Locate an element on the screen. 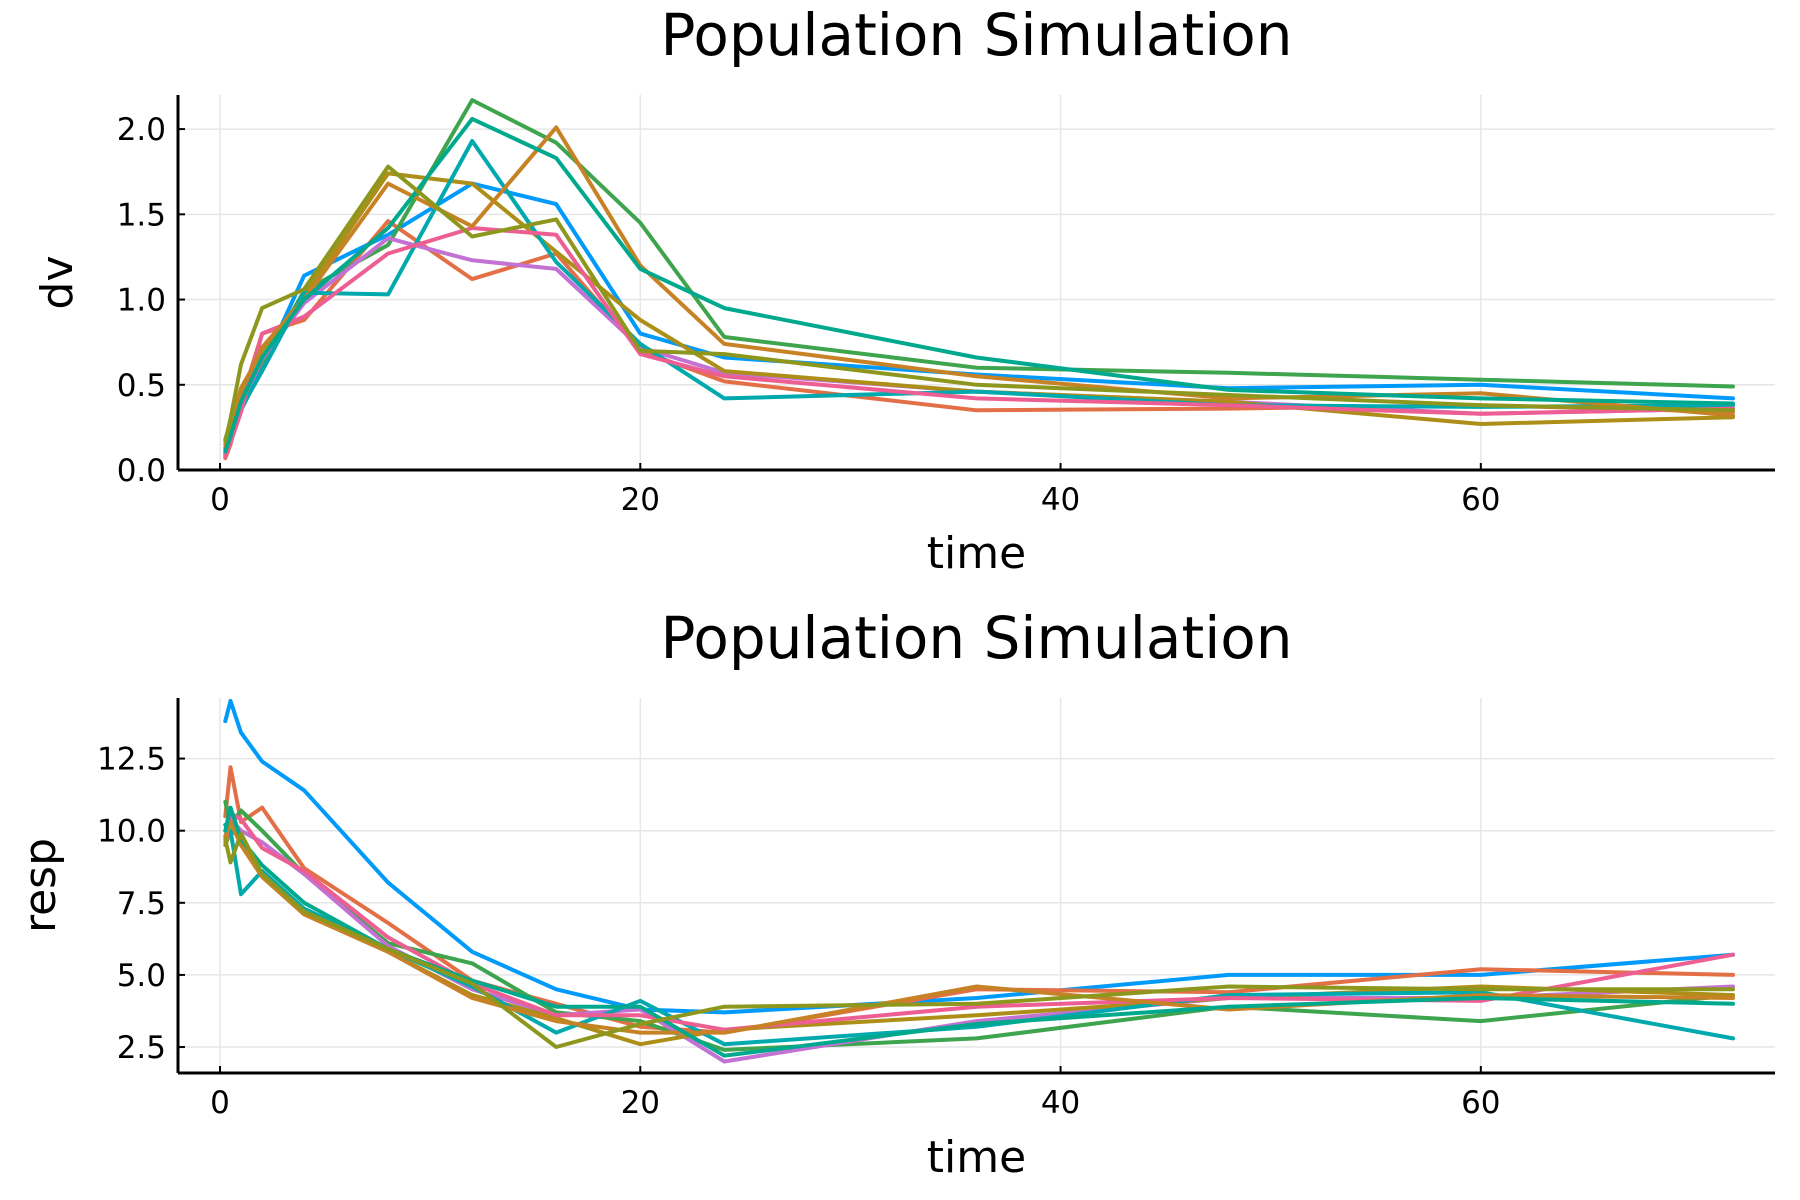 This screenshot has width=1800, height=1200. y-tick-label: 12.5 is located at coordinates (131, 760).